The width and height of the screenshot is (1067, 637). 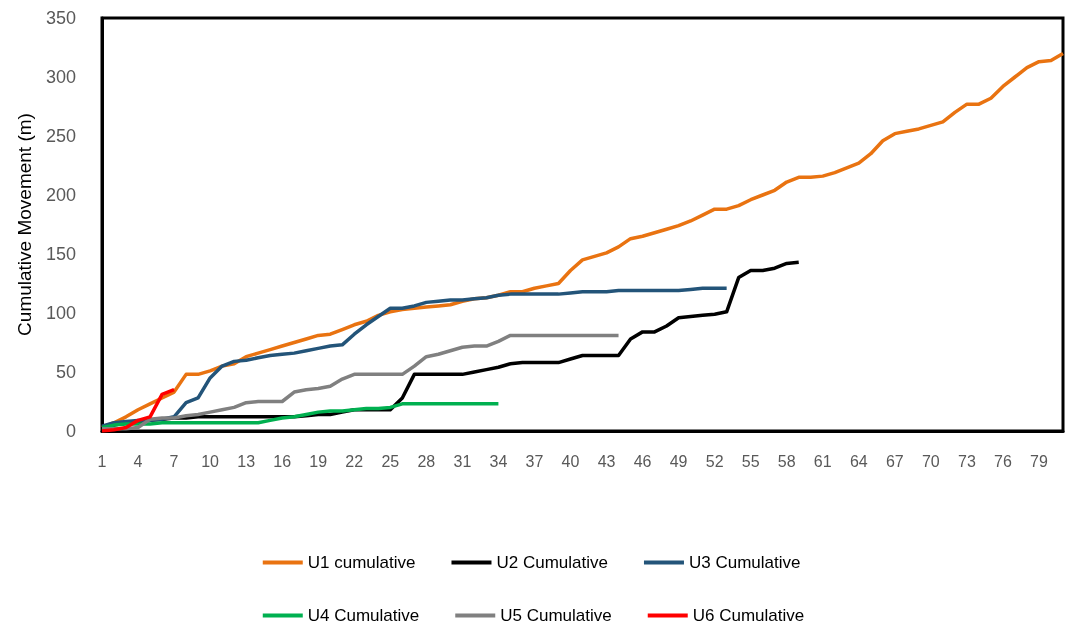 What do you see at coordinates (822, 461) in the screenshot?
I see `x-tick-label: 61` at bounding box center [822, 461].